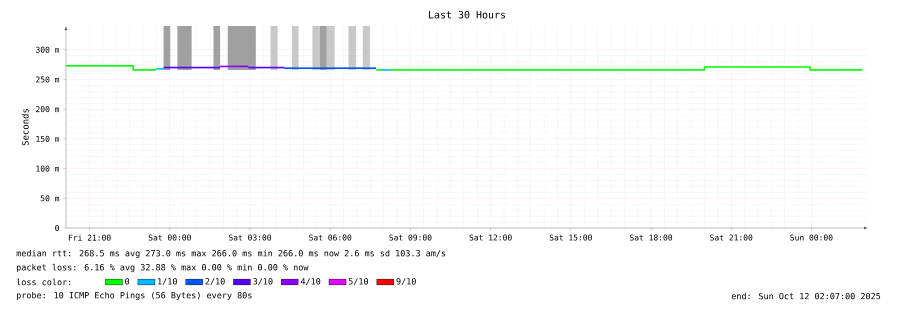 This screenshot has height=310, width=897. Describe the element at coordinates (25, 127) in the screenshot. I see `y-axis-title: Seconds` at that location.